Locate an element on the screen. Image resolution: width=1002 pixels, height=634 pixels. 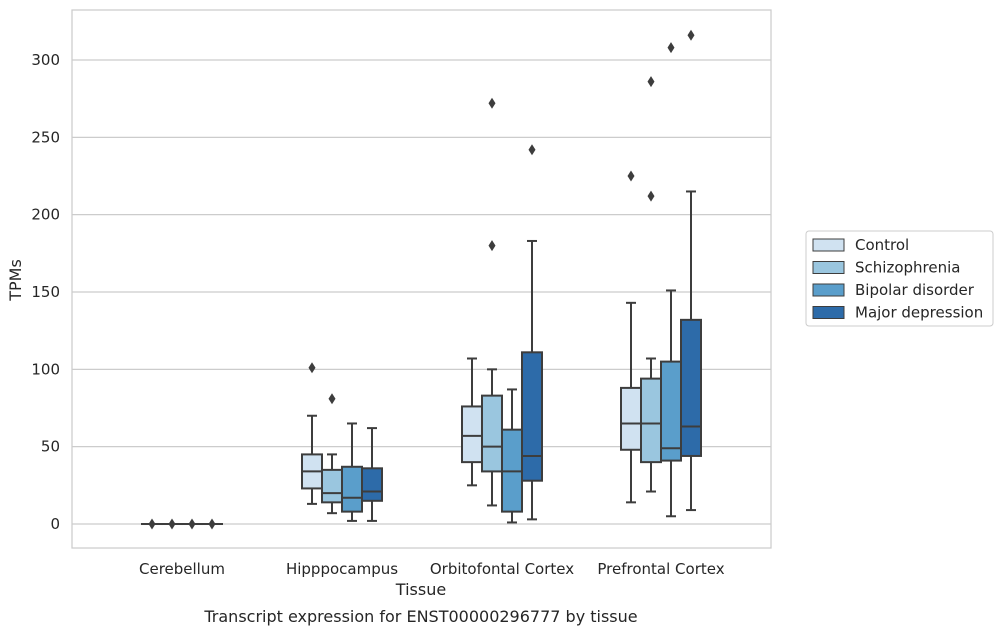
y-tick-label: 200 is located at coordinates (45, 215).